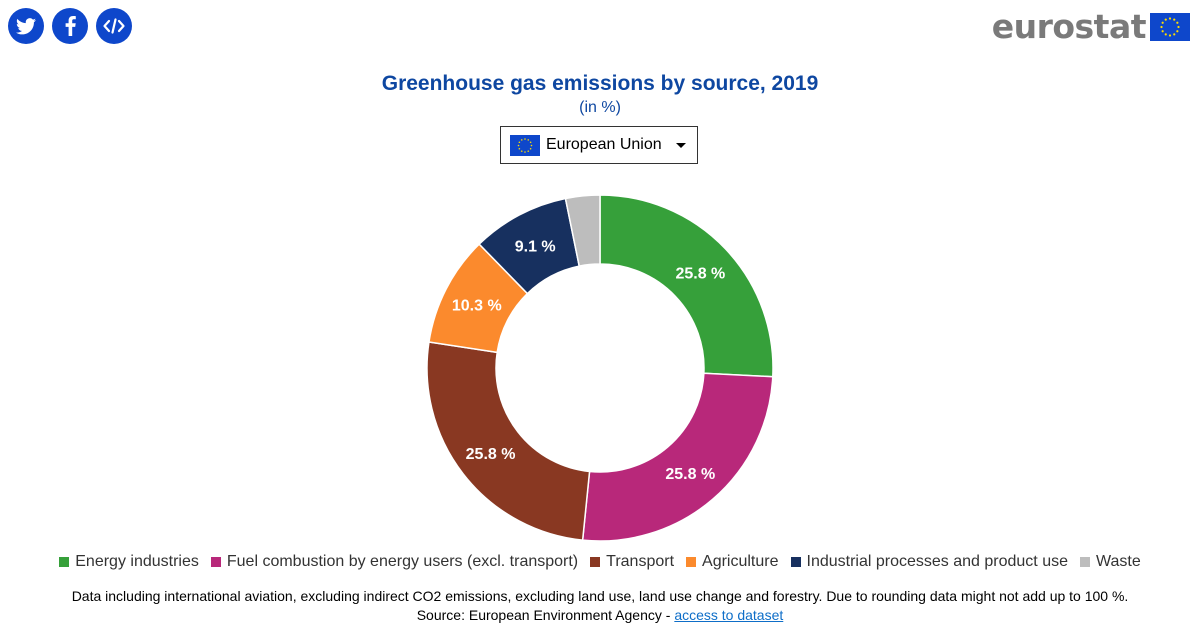 This screenshot has width=1200, height=630. I want to click on geo-selector-dropdown: European Union, so click(599, 145).